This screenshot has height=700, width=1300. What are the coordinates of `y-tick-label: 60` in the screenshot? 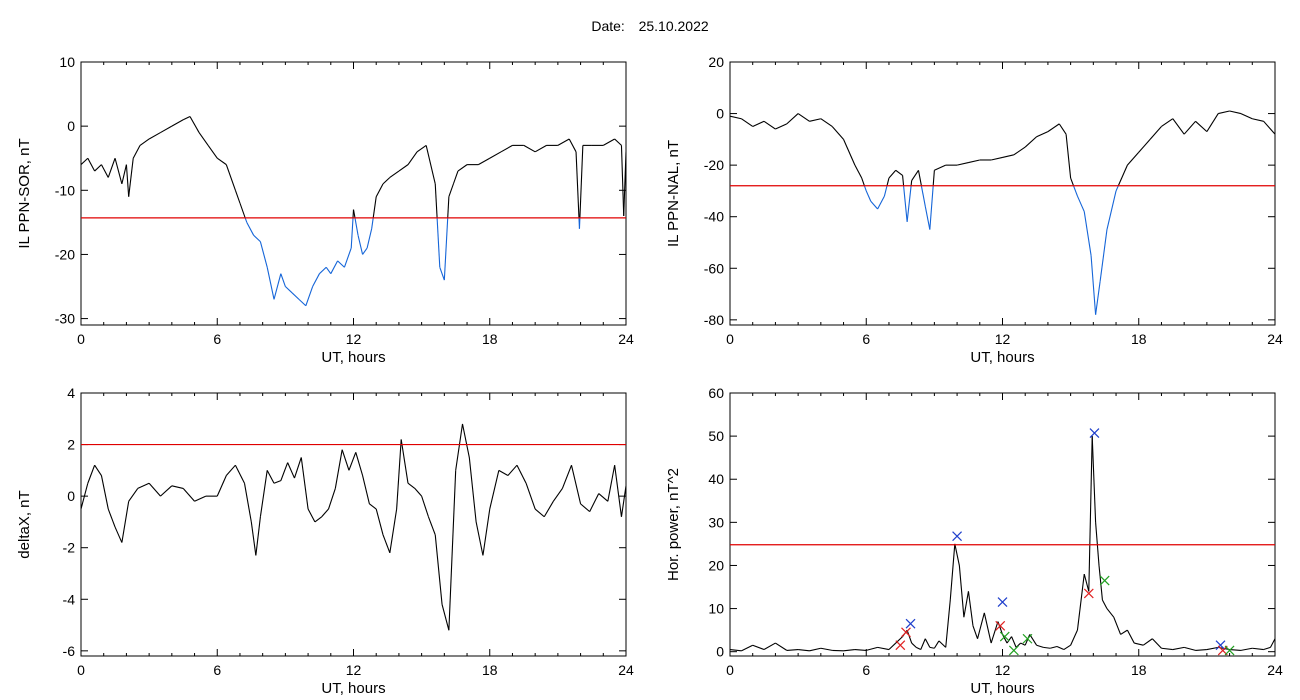 It's located at (716, 393).